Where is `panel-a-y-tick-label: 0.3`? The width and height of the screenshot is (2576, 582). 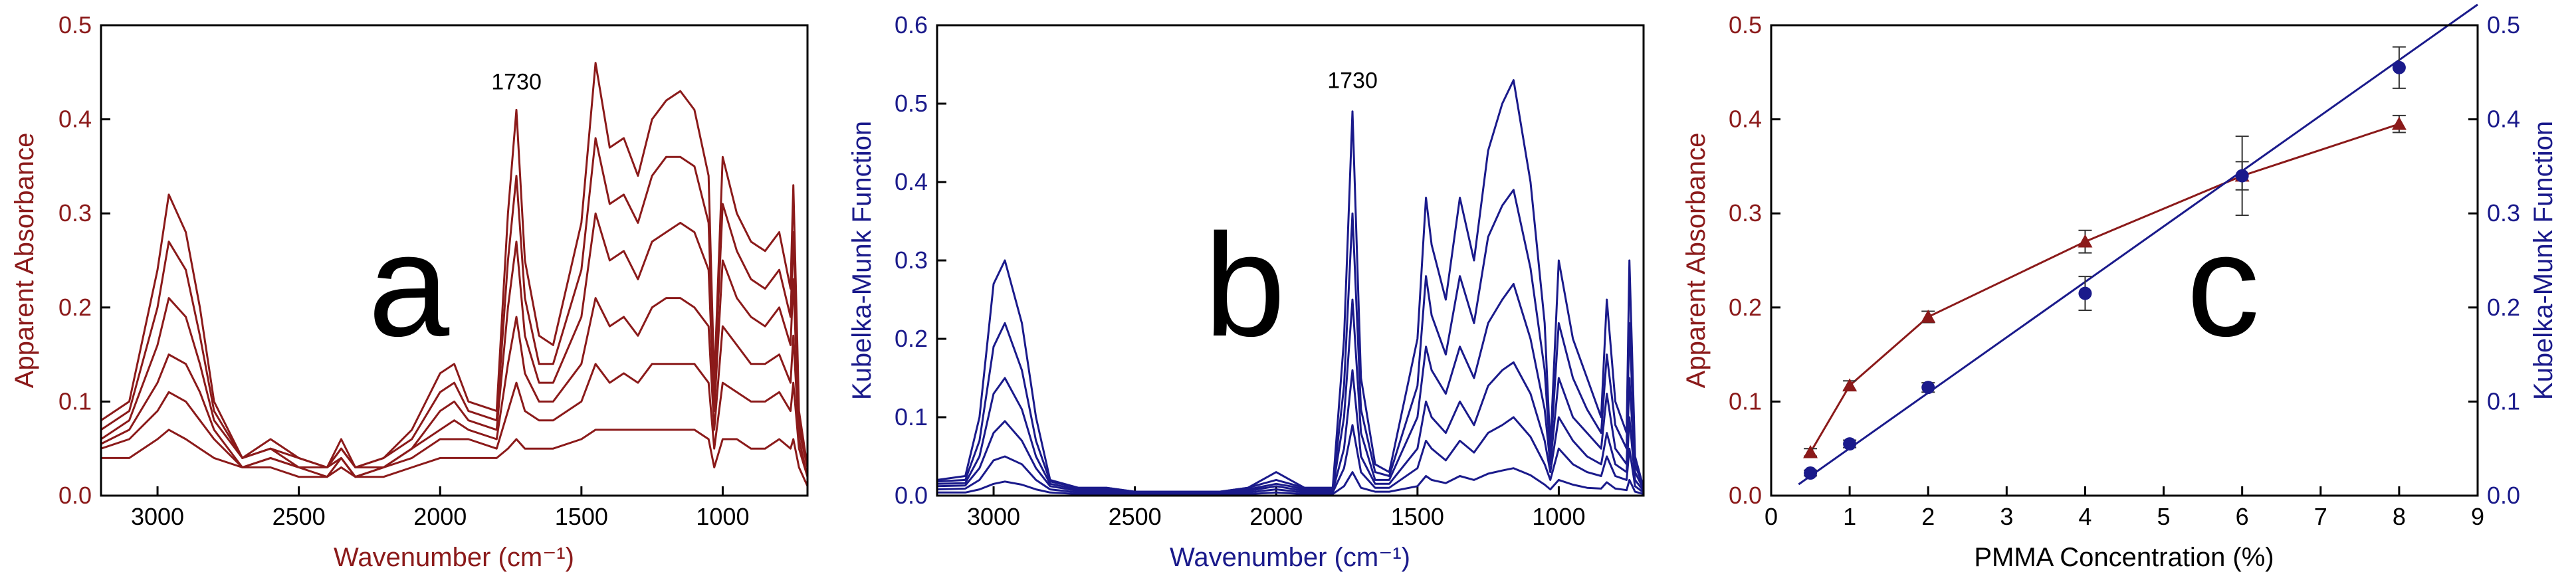
panel-a-y-tick-label: 0.3 is located at coordinates (75, 213).